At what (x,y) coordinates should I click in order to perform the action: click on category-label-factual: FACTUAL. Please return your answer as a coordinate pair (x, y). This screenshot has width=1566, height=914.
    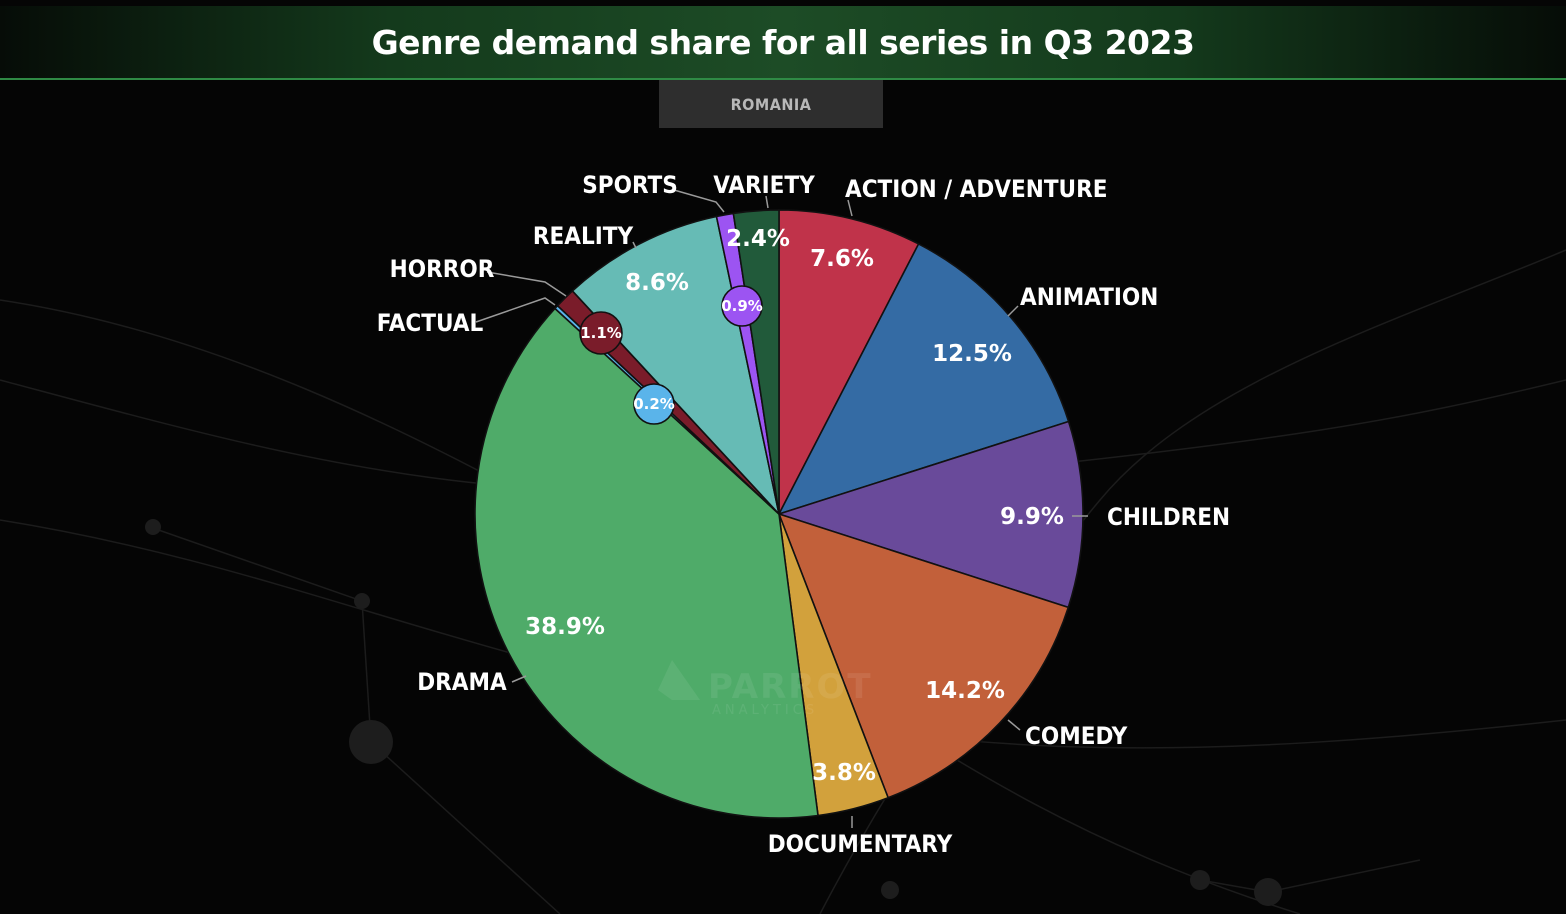
    Looking at the image, I should click on (430, 323).